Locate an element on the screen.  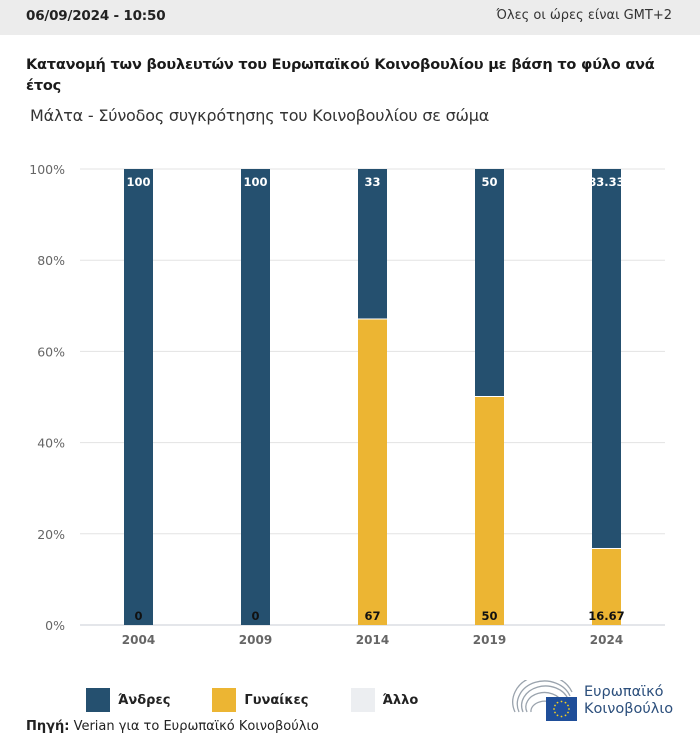
data-label-women: 16.67 is located at coordinates (606, 616).